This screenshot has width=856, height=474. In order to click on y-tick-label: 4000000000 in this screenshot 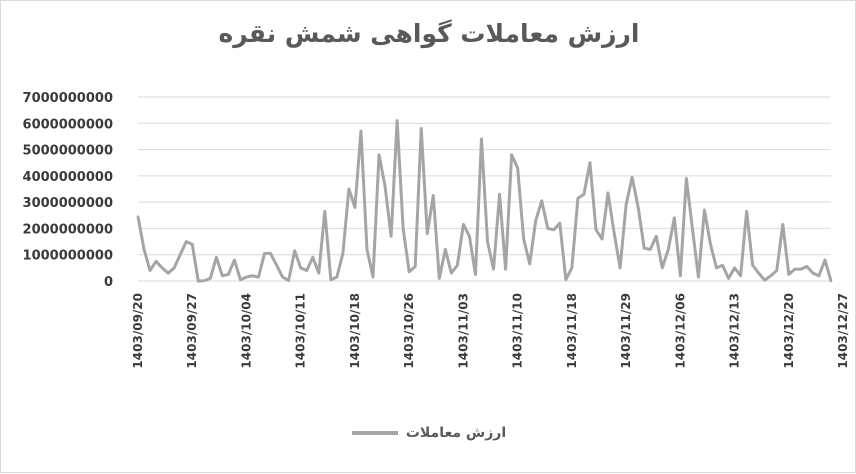, I will do `click(68, 177)`.